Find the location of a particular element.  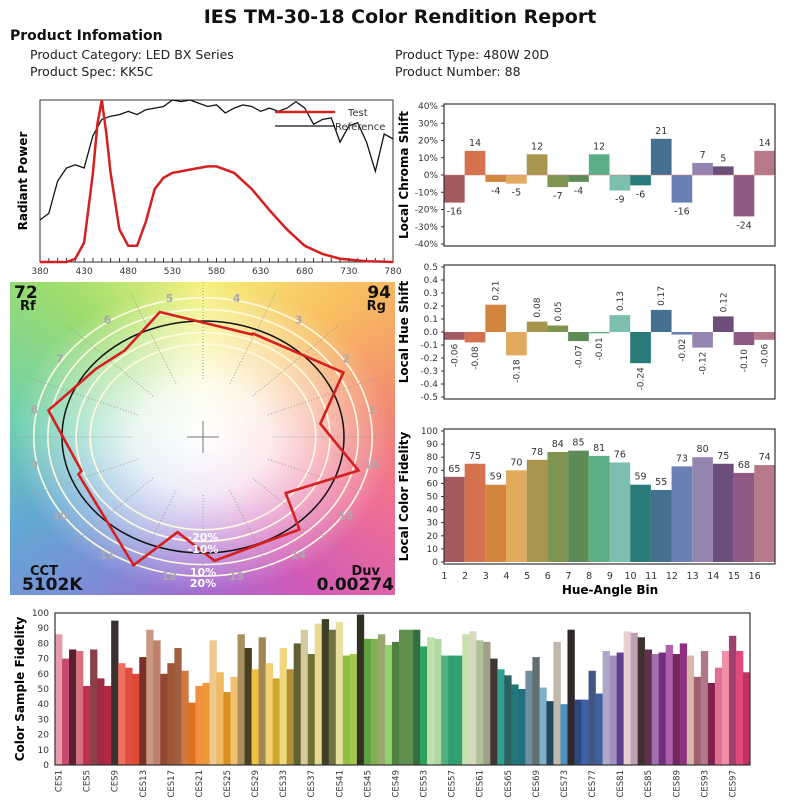

data-label: 70 is located at coordinates (516, 462).